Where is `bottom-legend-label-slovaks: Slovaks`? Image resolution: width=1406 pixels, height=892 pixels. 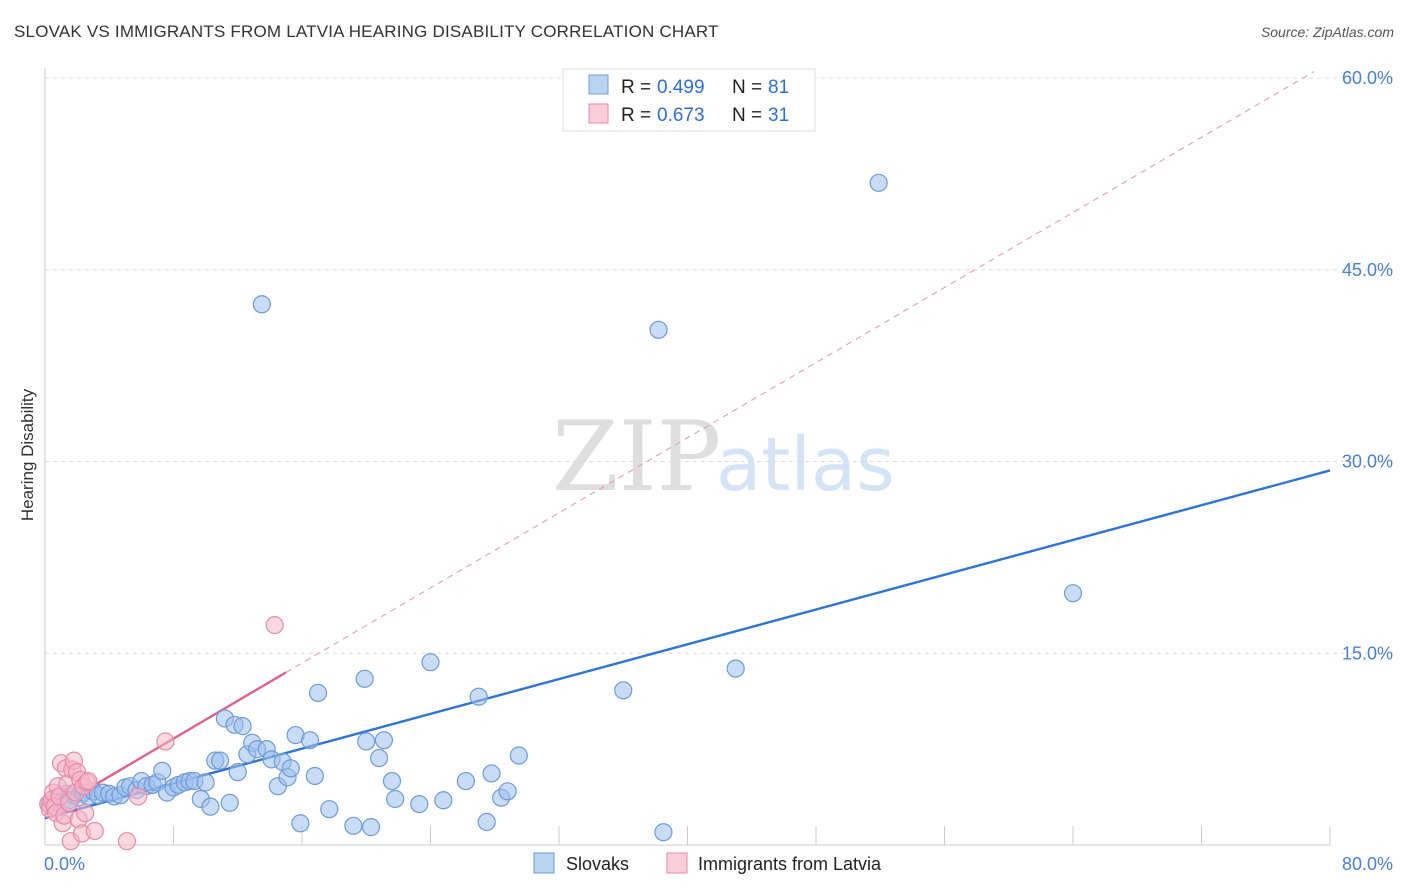 bottom-legend-label-slovaks: Slovaks is located at coordinates (597, 864).